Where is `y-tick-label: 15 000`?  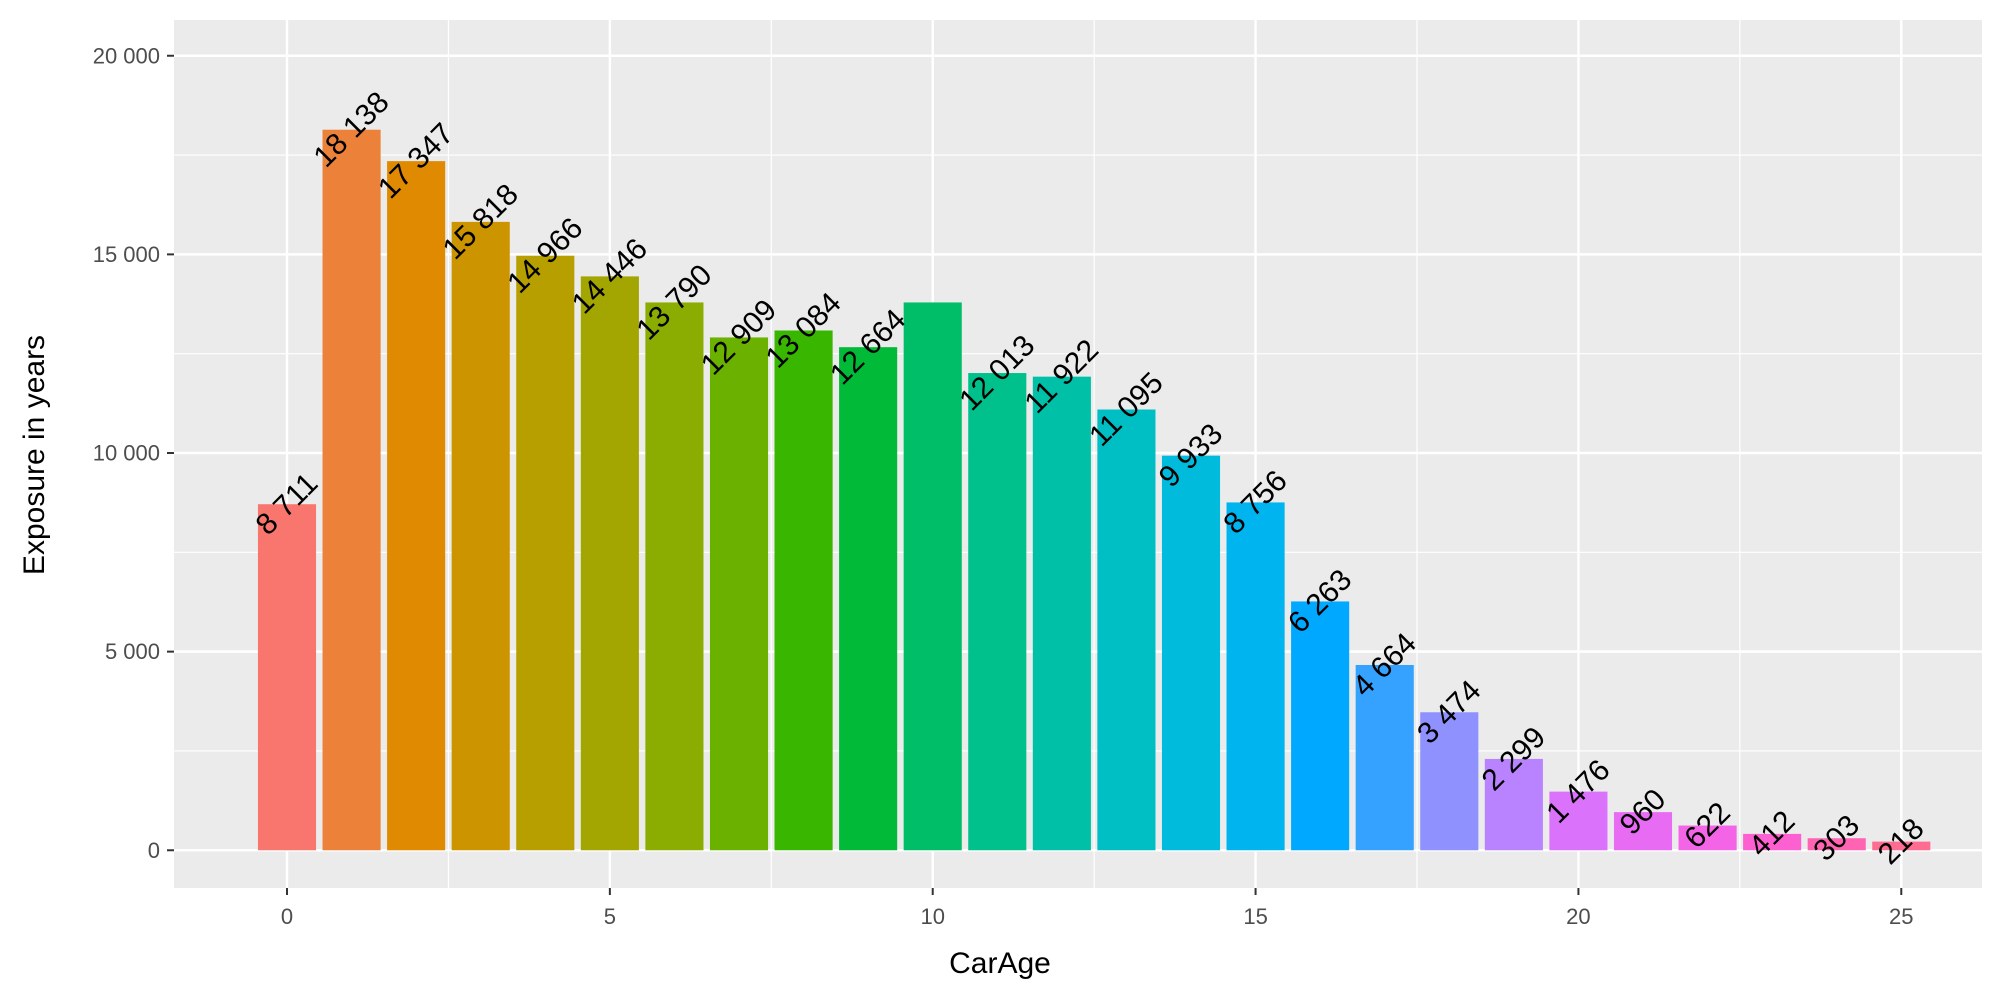 y-tick-label: 15 000 is located at coordinates (126, 254).